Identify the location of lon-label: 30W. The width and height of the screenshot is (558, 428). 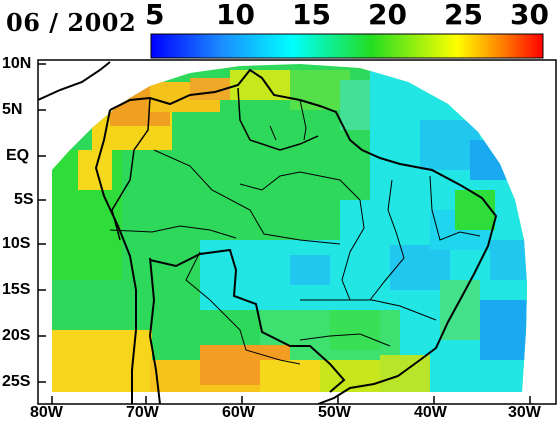
(524, 412).